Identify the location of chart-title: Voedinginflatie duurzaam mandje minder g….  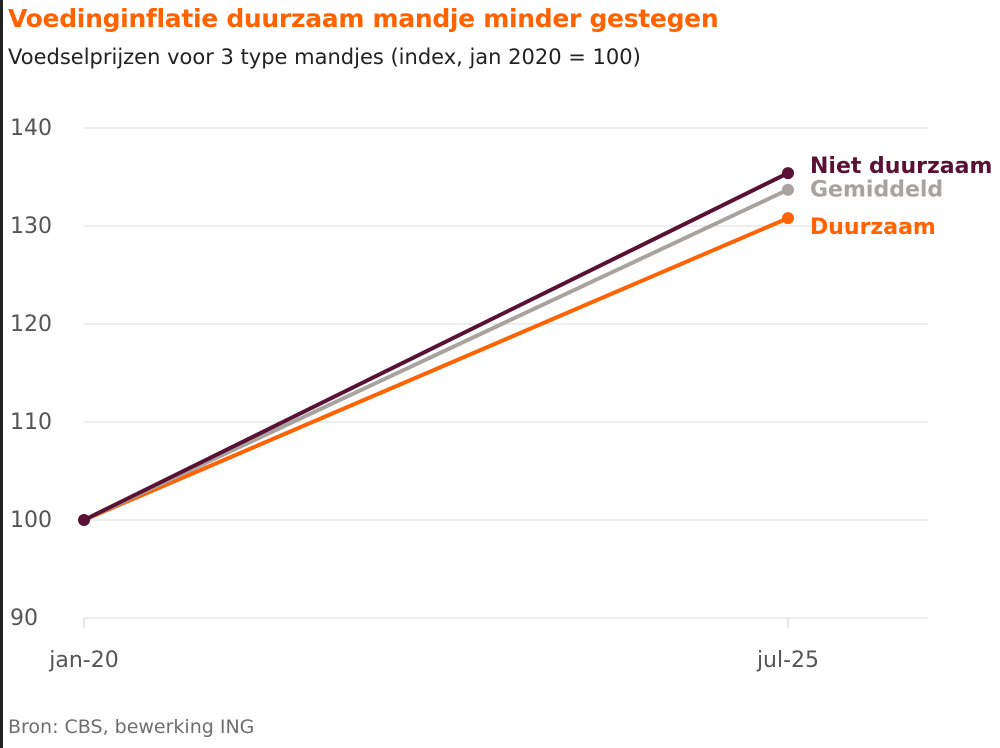
(363, 18).